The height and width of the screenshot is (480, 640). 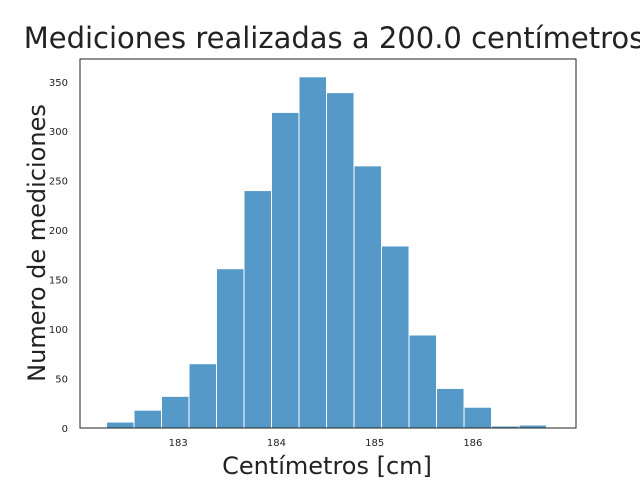 What do you see at coordinates (276, 443) in the screenshot?
I see `x-tick-label: 184` at bounding box center [276, 443].